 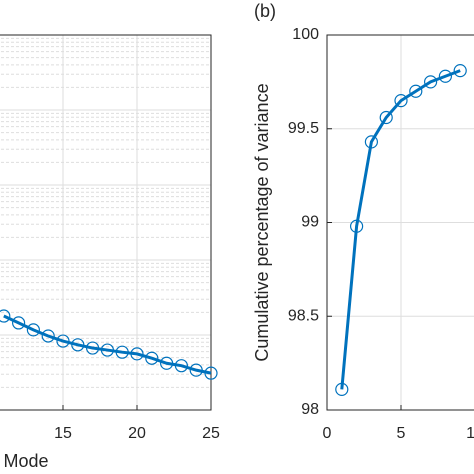 I want to click on x-tick-label: 15, so click(x=63, y=433).